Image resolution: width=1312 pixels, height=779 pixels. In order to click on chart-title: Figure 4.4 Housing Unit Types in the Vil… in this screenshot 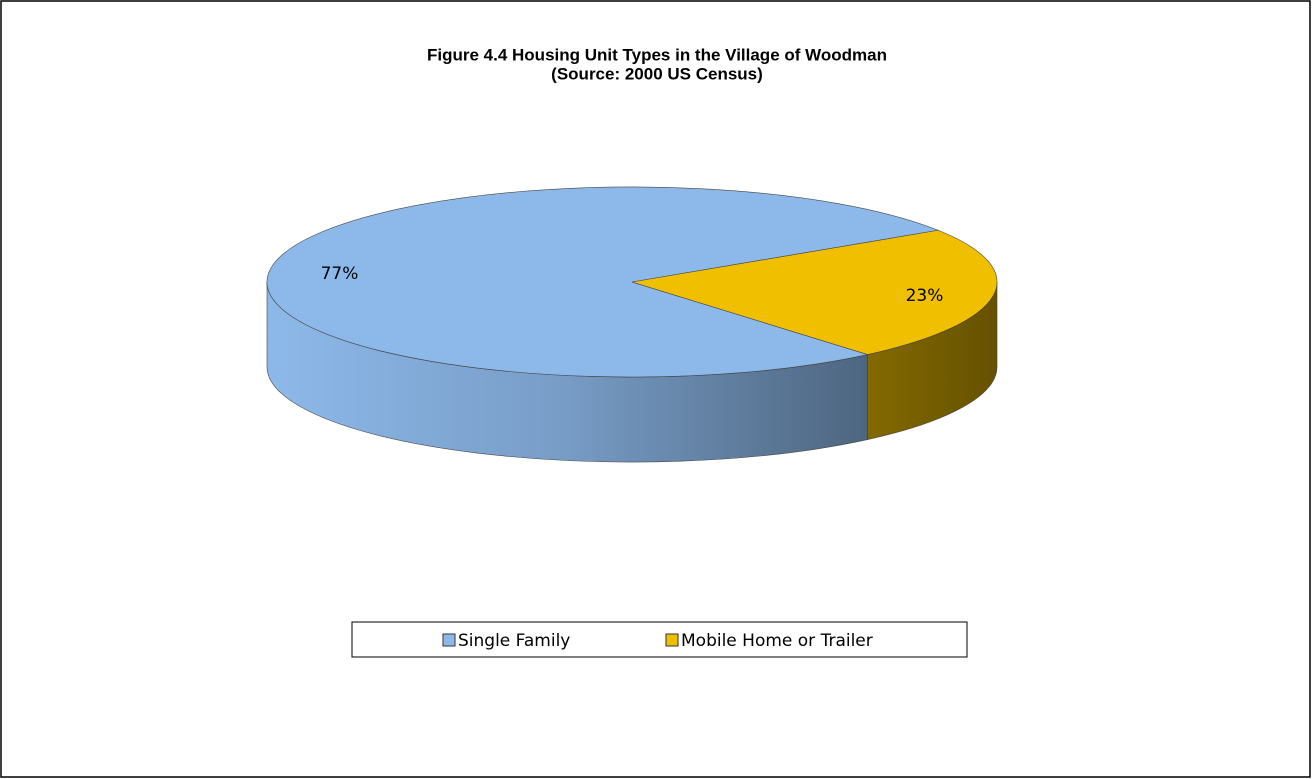, I will do `click(657, 54)`.